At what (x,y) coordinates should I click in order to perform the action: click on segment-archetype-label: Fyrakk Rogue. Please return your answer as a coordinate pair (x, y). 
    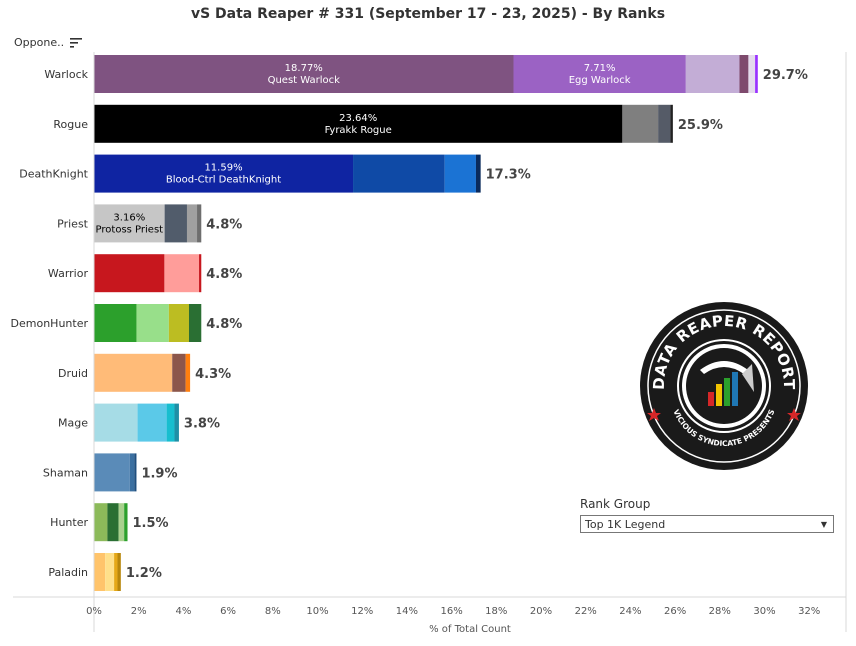
    Looking at the image, I should click on (358, 130).